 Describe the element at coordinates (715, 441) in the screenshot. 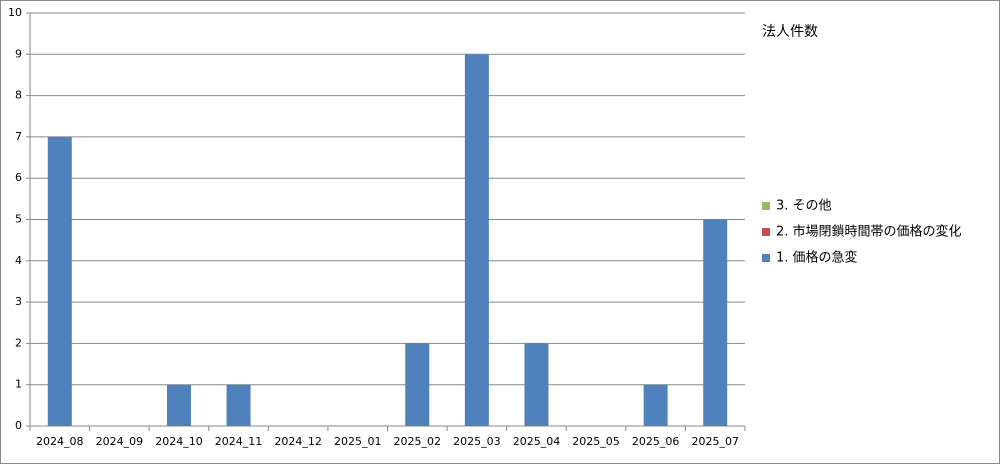

I see `x-tick-label: 2025_07` at that location.